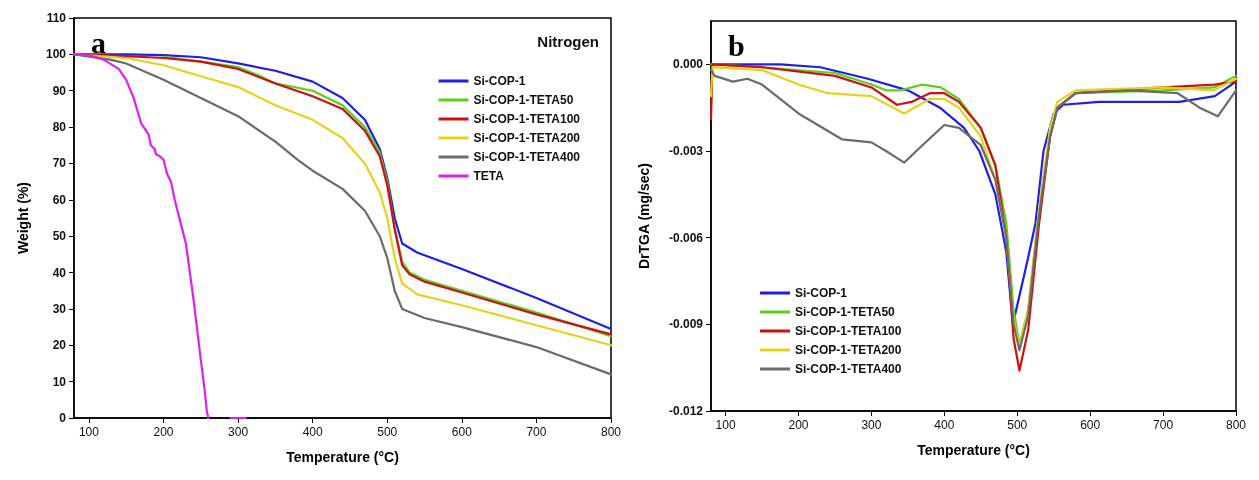  I want to click on y-tick-label: 50, so click(59, 236).